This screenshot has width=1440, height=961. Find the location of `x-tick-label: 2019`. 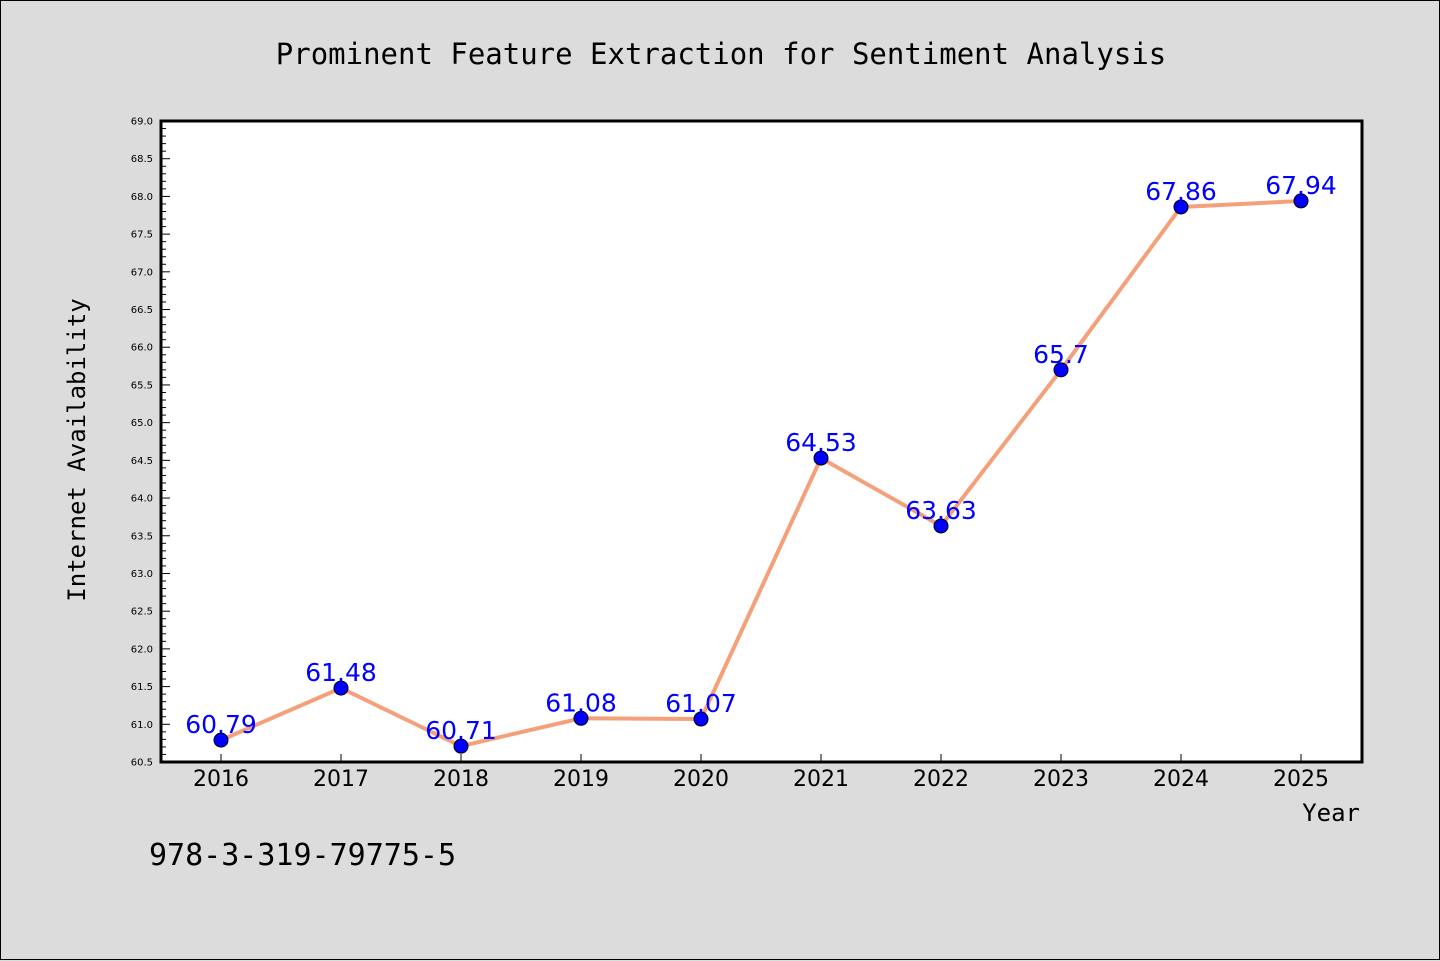

x-tick-label: 2019 is located at coordinates (581, 779).